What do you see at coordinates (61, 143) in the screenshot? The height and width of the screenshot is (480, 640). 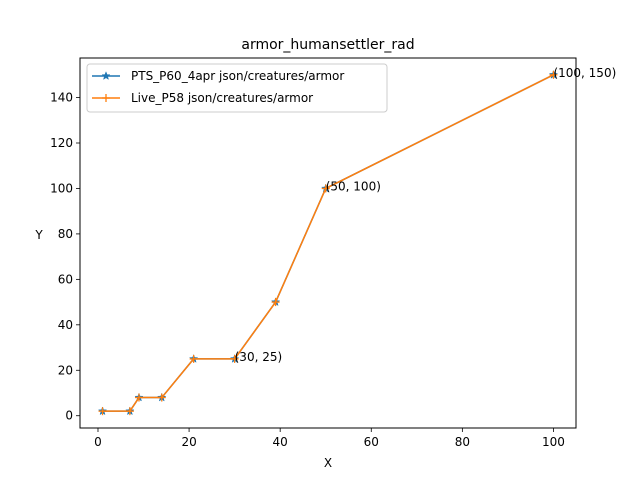 I see `y-tick-label: 120` at bounding box center [61, 143].